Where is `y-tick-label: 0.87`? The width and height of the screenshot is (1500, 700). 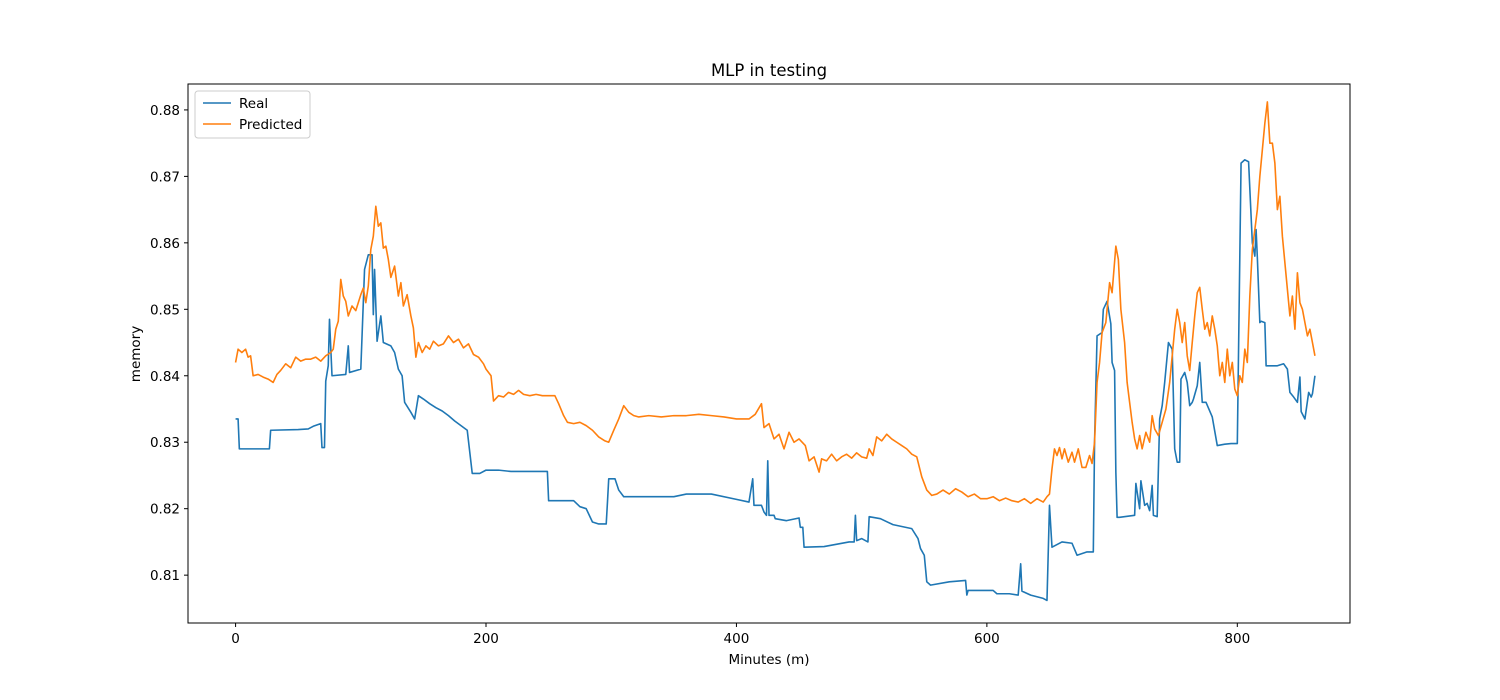 y-tick-label: 0.87 is located at coordinates (165, 177).